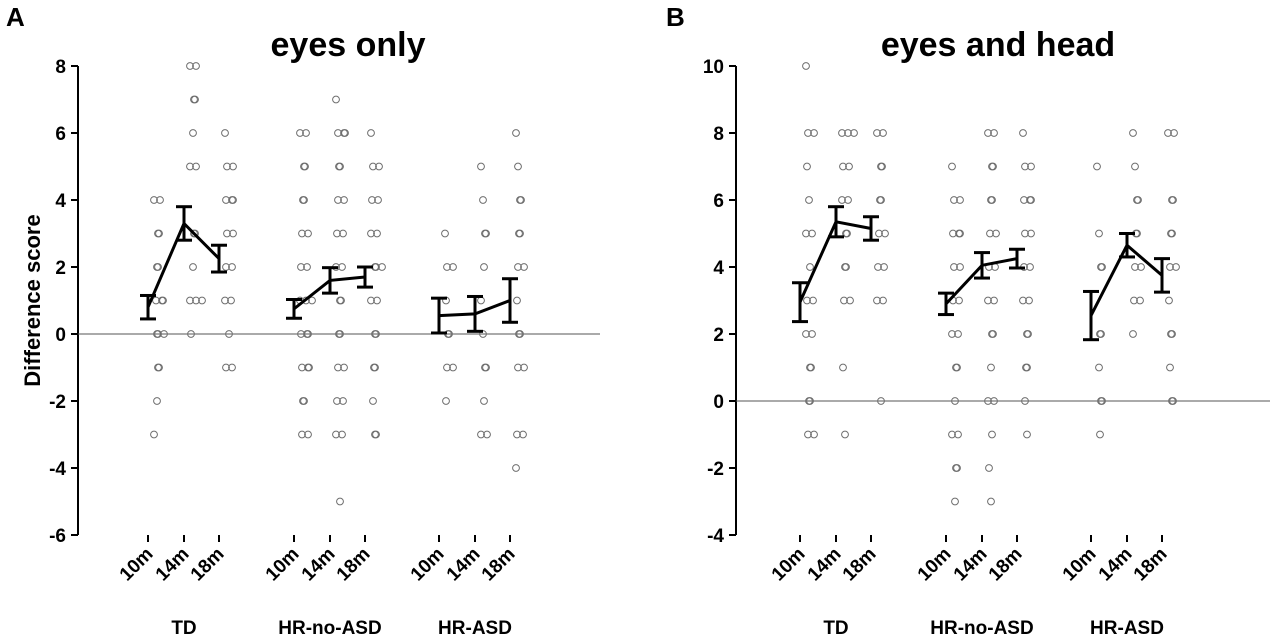  I want to click on y-tick-label: 10, so click(713, 67).